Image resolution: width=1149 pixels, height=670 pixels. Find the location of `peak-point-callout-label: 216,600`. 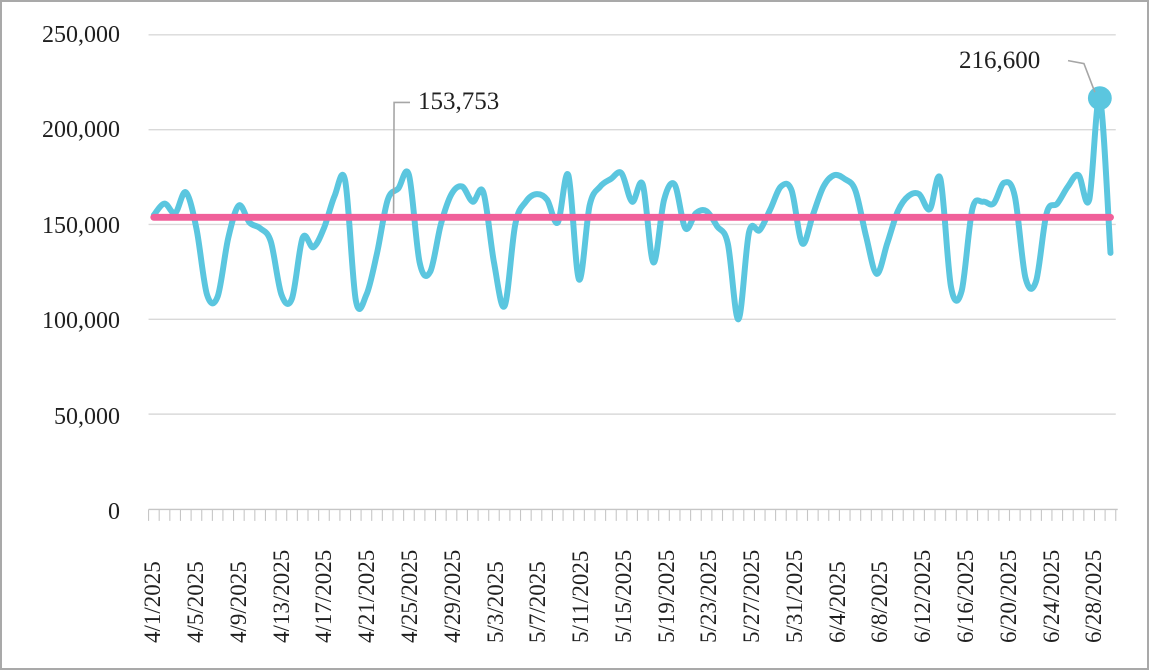

peak-point-callout-label: 216,600 is located at coordinates (1000, 60).